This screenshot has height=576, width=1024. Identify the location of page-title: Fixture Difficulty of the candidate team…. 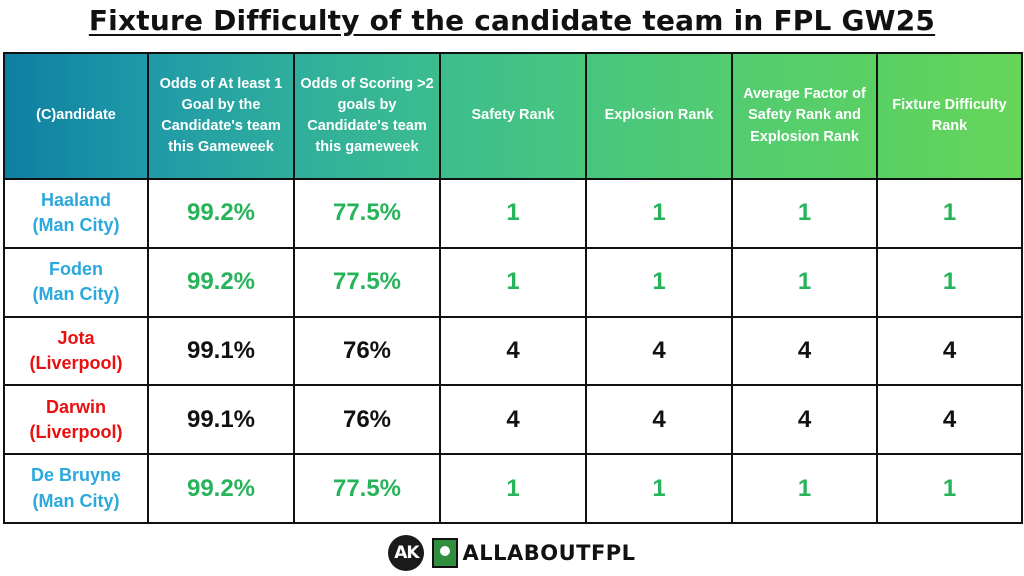
(512, 20).